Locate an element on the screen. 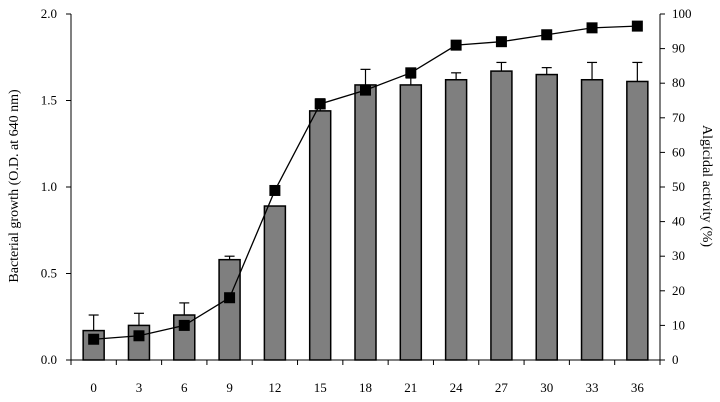  right-tick-label: 50 is located at coordinates (678, 186).